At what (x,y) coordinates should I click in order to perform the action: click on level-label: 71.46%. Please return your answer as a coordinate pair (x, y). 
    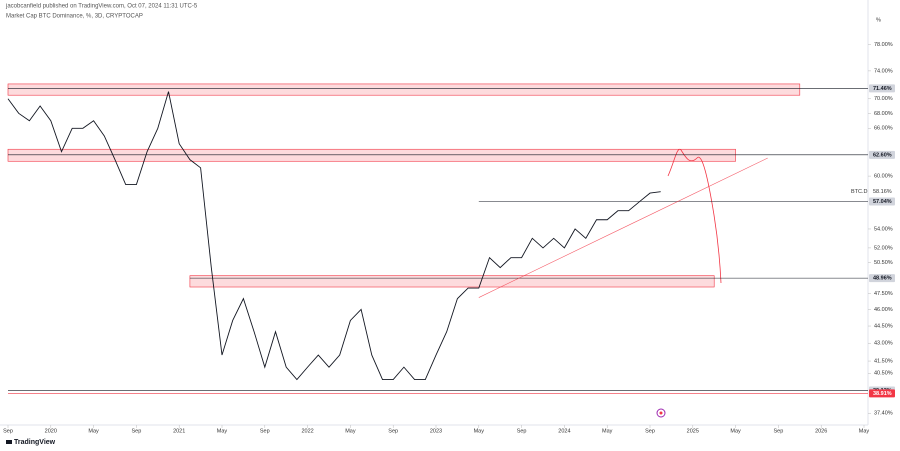
    Looking at the image, I should click on (882, 89).